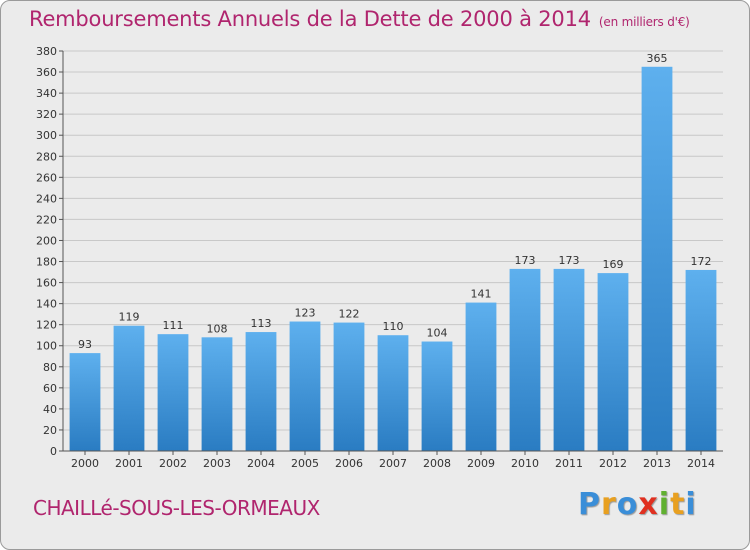  Describe the element at coordinates (46, 51) in the screenshot. I see `y-tick-label: 380` at that location.